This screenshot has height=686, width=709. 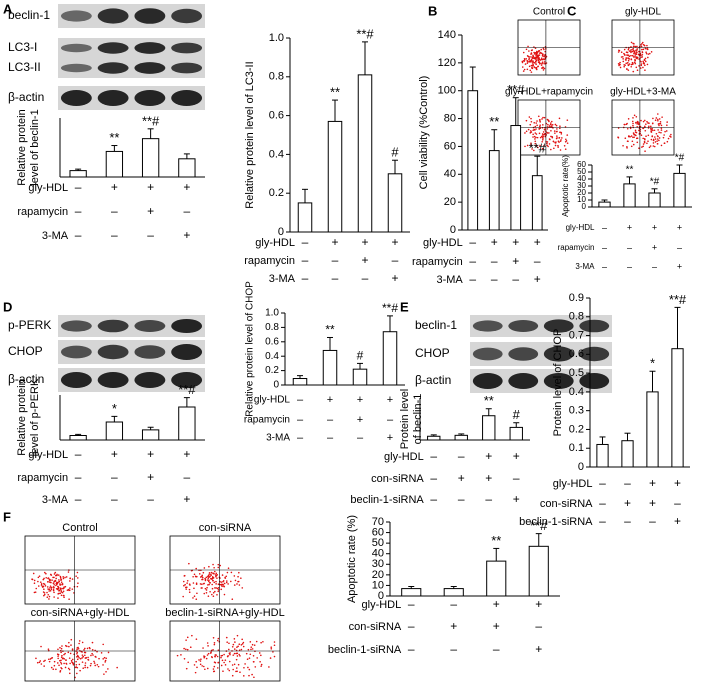 What do you see at coordinates (581, 199) in the screenshot?
I see `y-tick-label: 10` at bounding box center [581, 199].